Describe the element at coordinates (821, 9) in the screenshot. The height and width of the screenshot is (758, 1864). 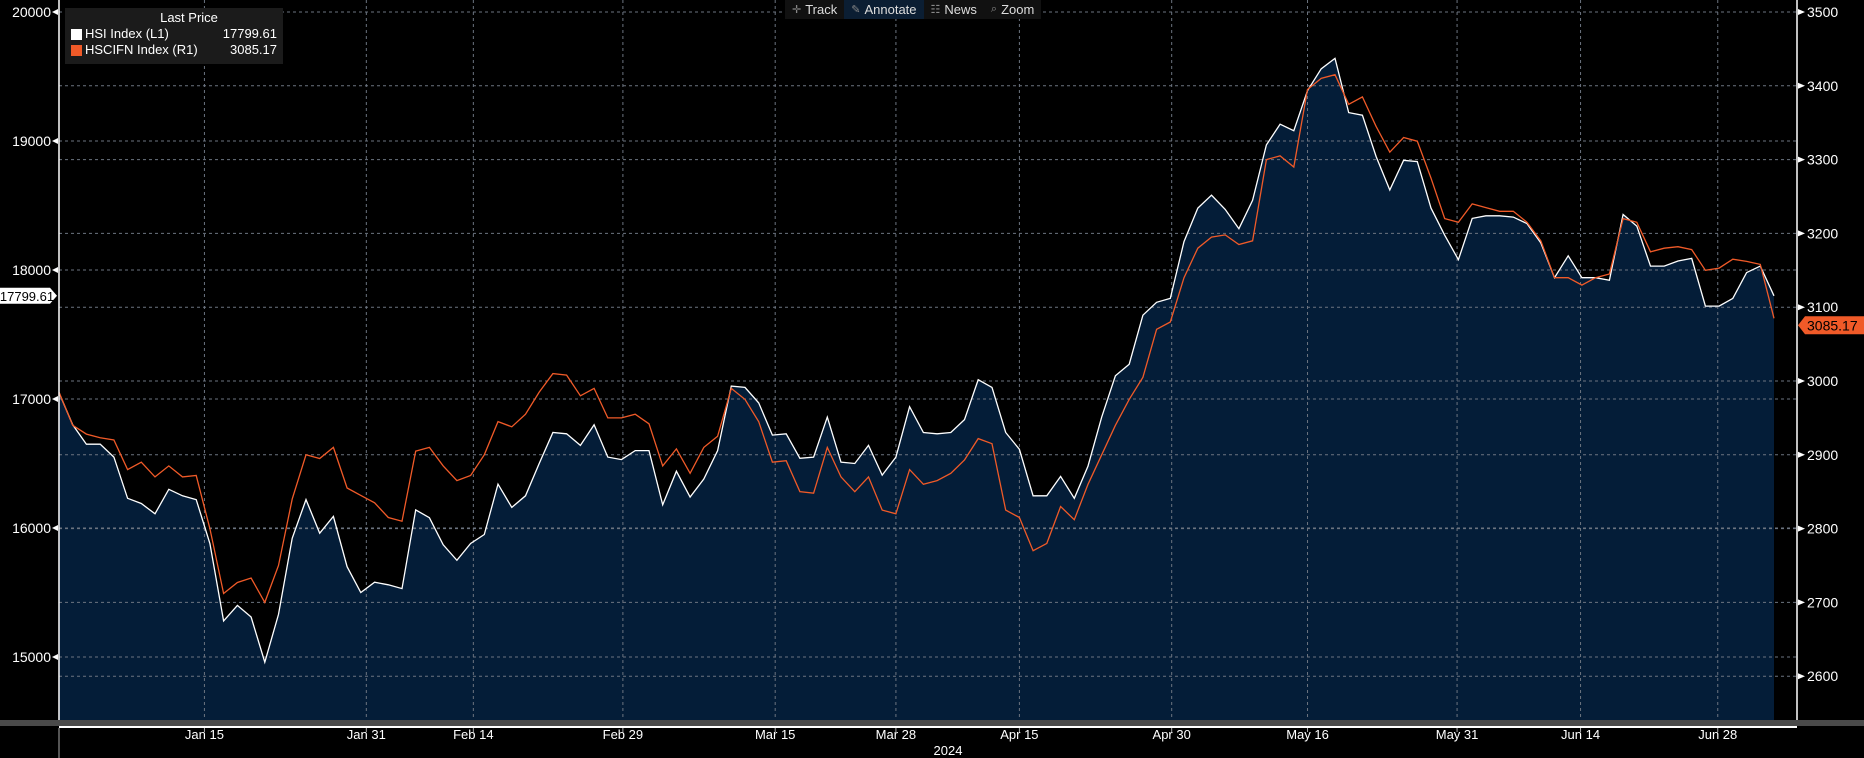
I see `track-label: Track` at that location.